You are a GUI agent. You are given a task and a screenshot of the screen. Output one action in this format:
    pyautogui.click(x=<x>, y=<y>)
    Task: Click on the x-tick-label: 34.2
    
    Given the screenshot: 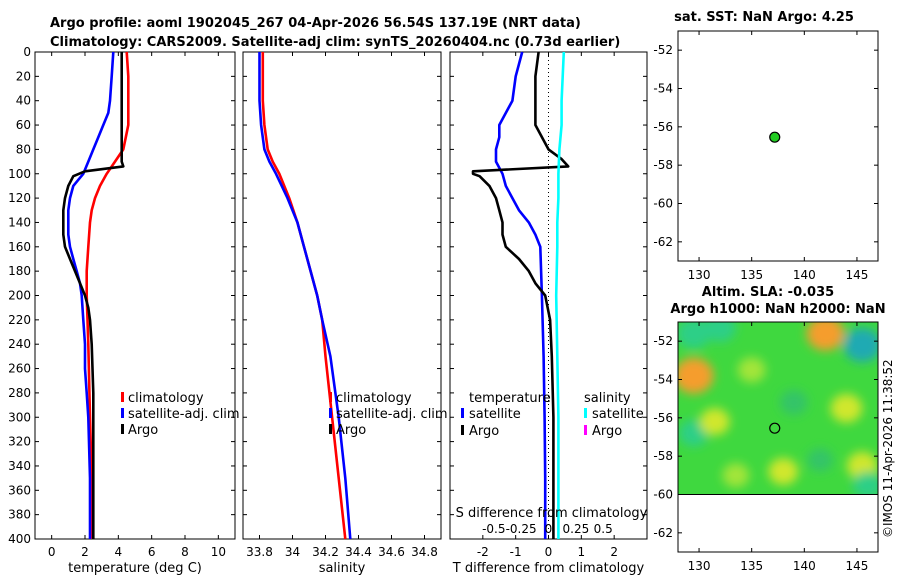 What is the action you would take?
    pyautogui.click(x=325, y=552)
    